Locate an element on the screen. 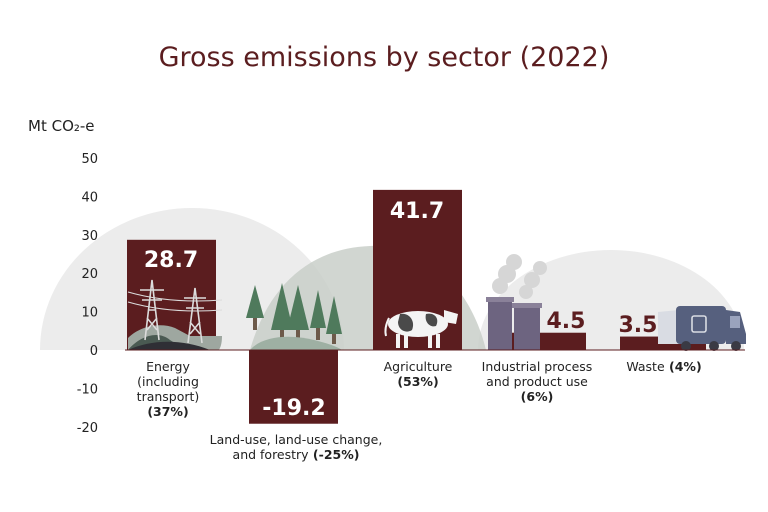  category-line: Industrial process is located at coordinates (537, 366).